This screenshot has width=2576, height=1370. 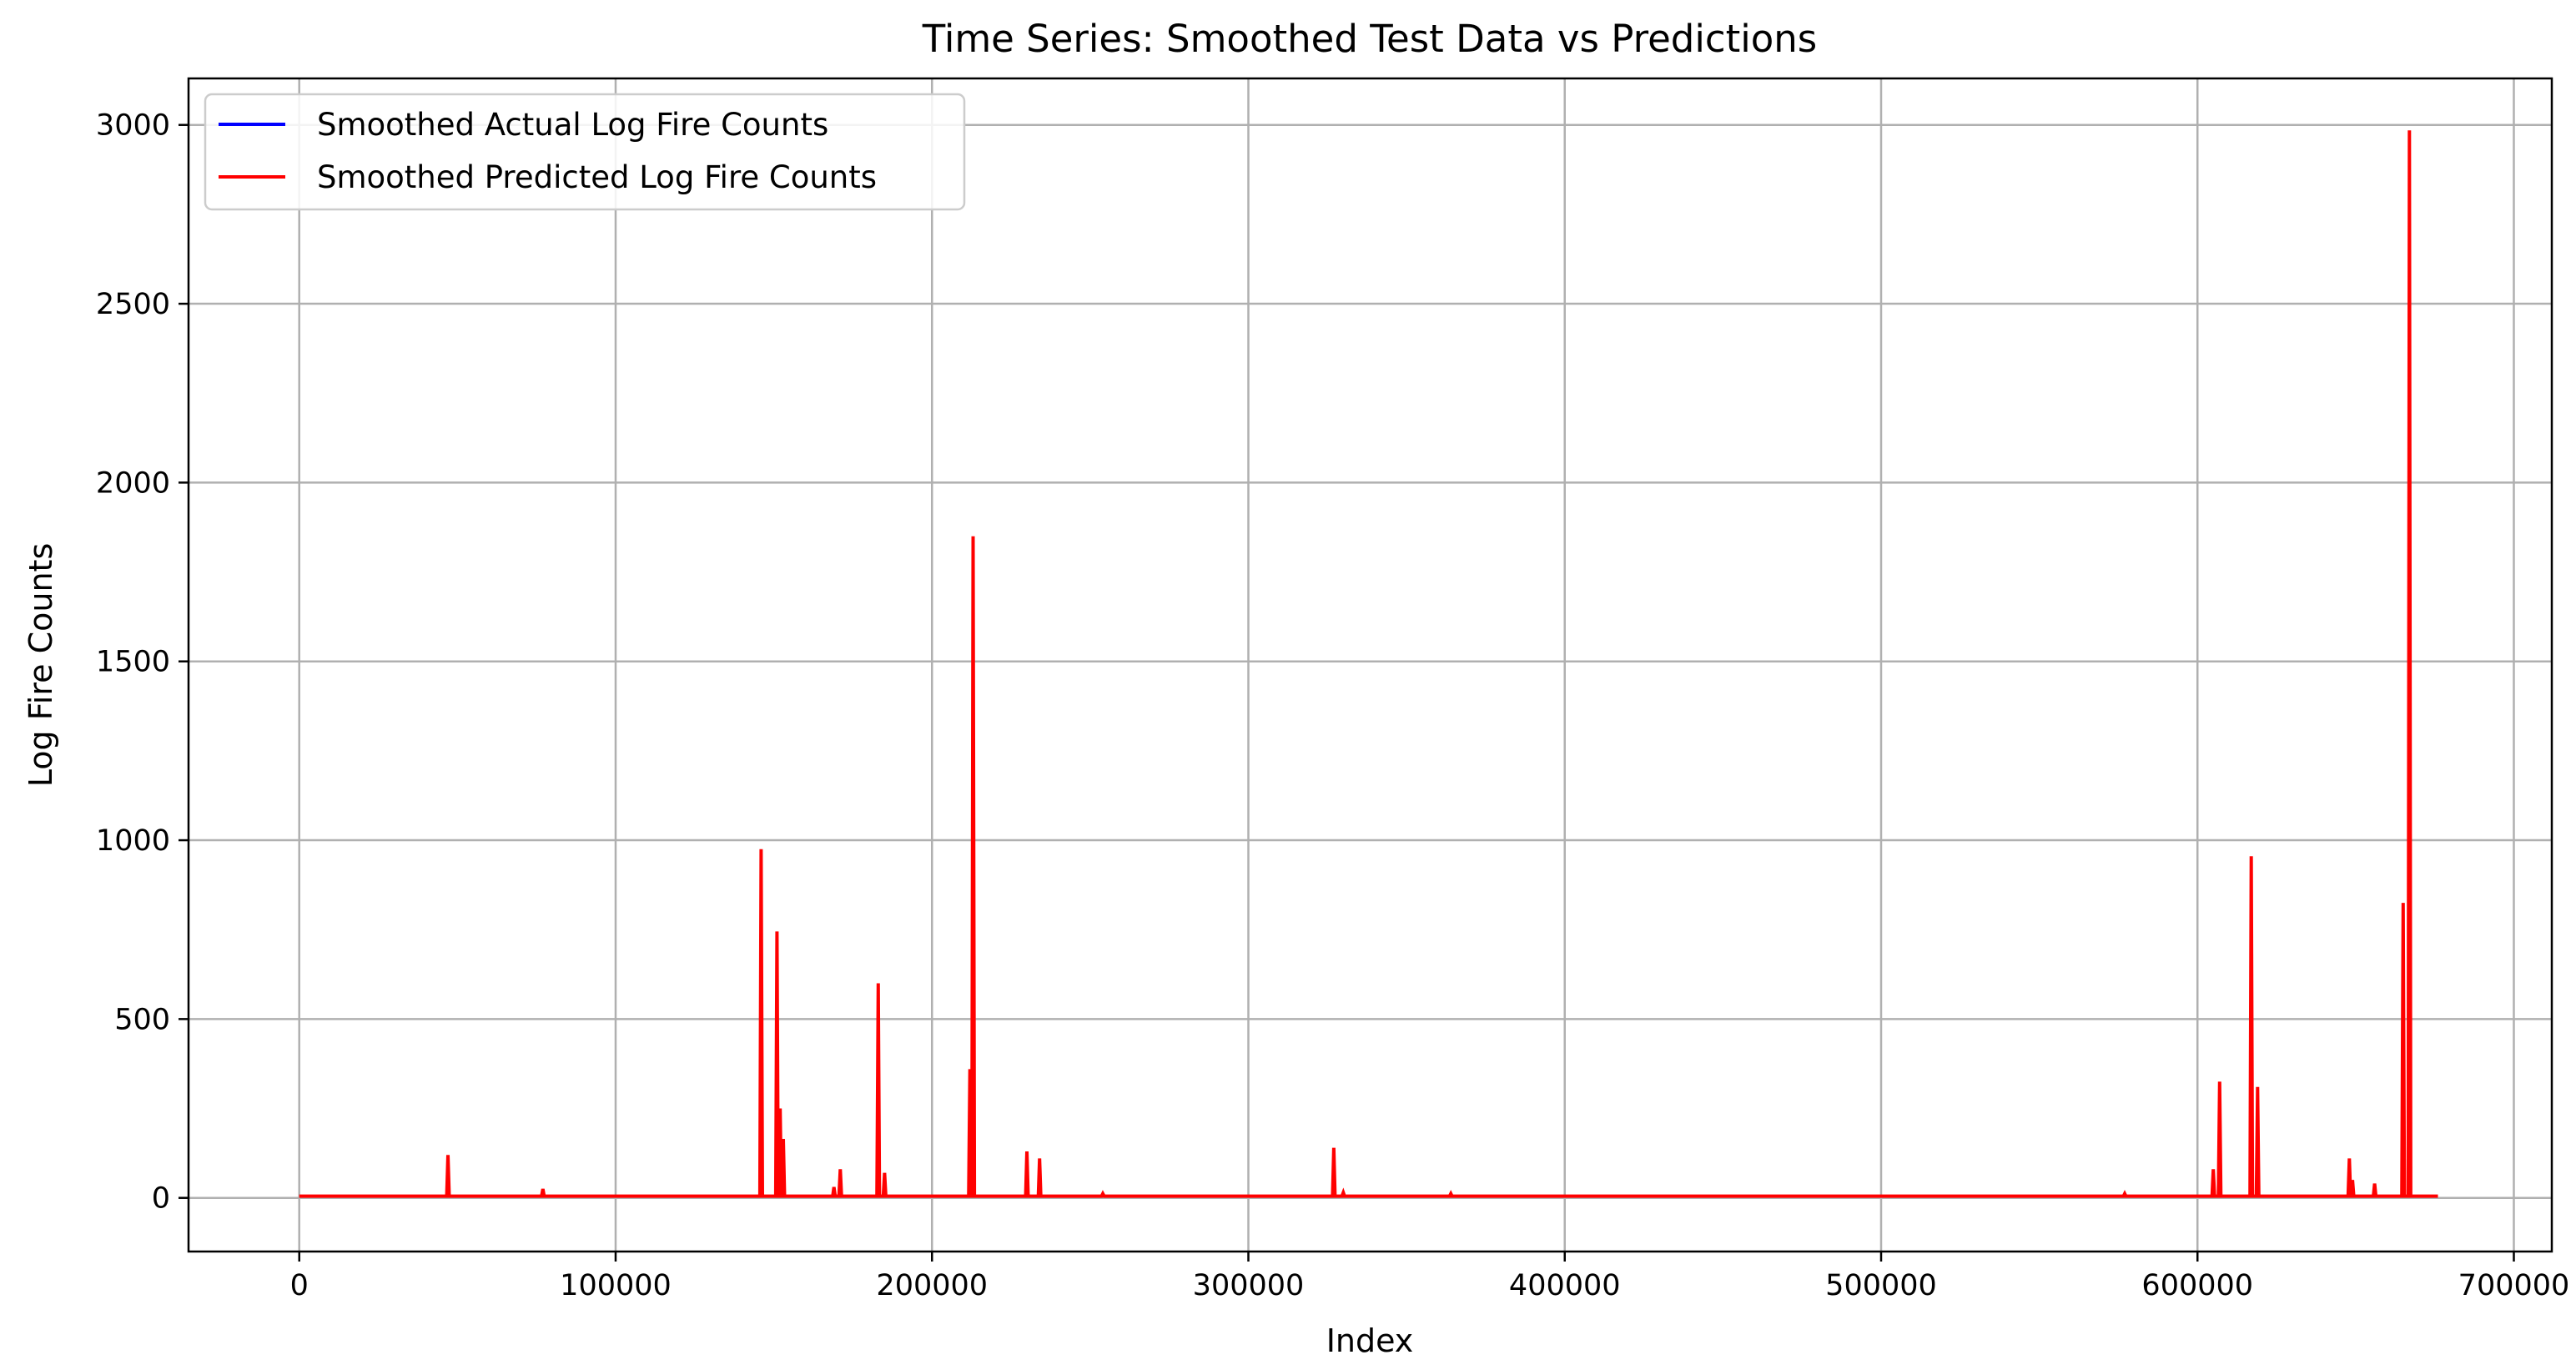 I want to click on y-tick-label-5: 2500, so click(x=133, y=304).